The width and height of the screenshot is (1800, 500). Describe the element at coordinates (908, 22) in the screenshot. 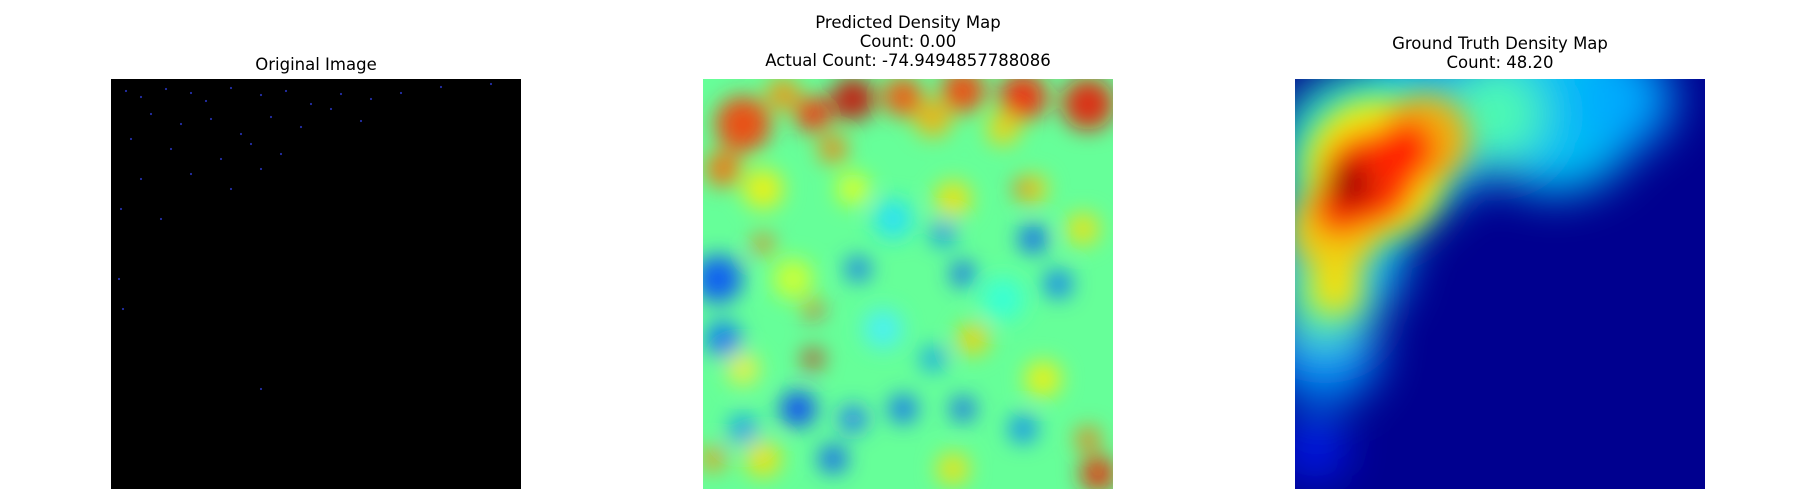

I see `title-line: Predicted Density Map` at that location.